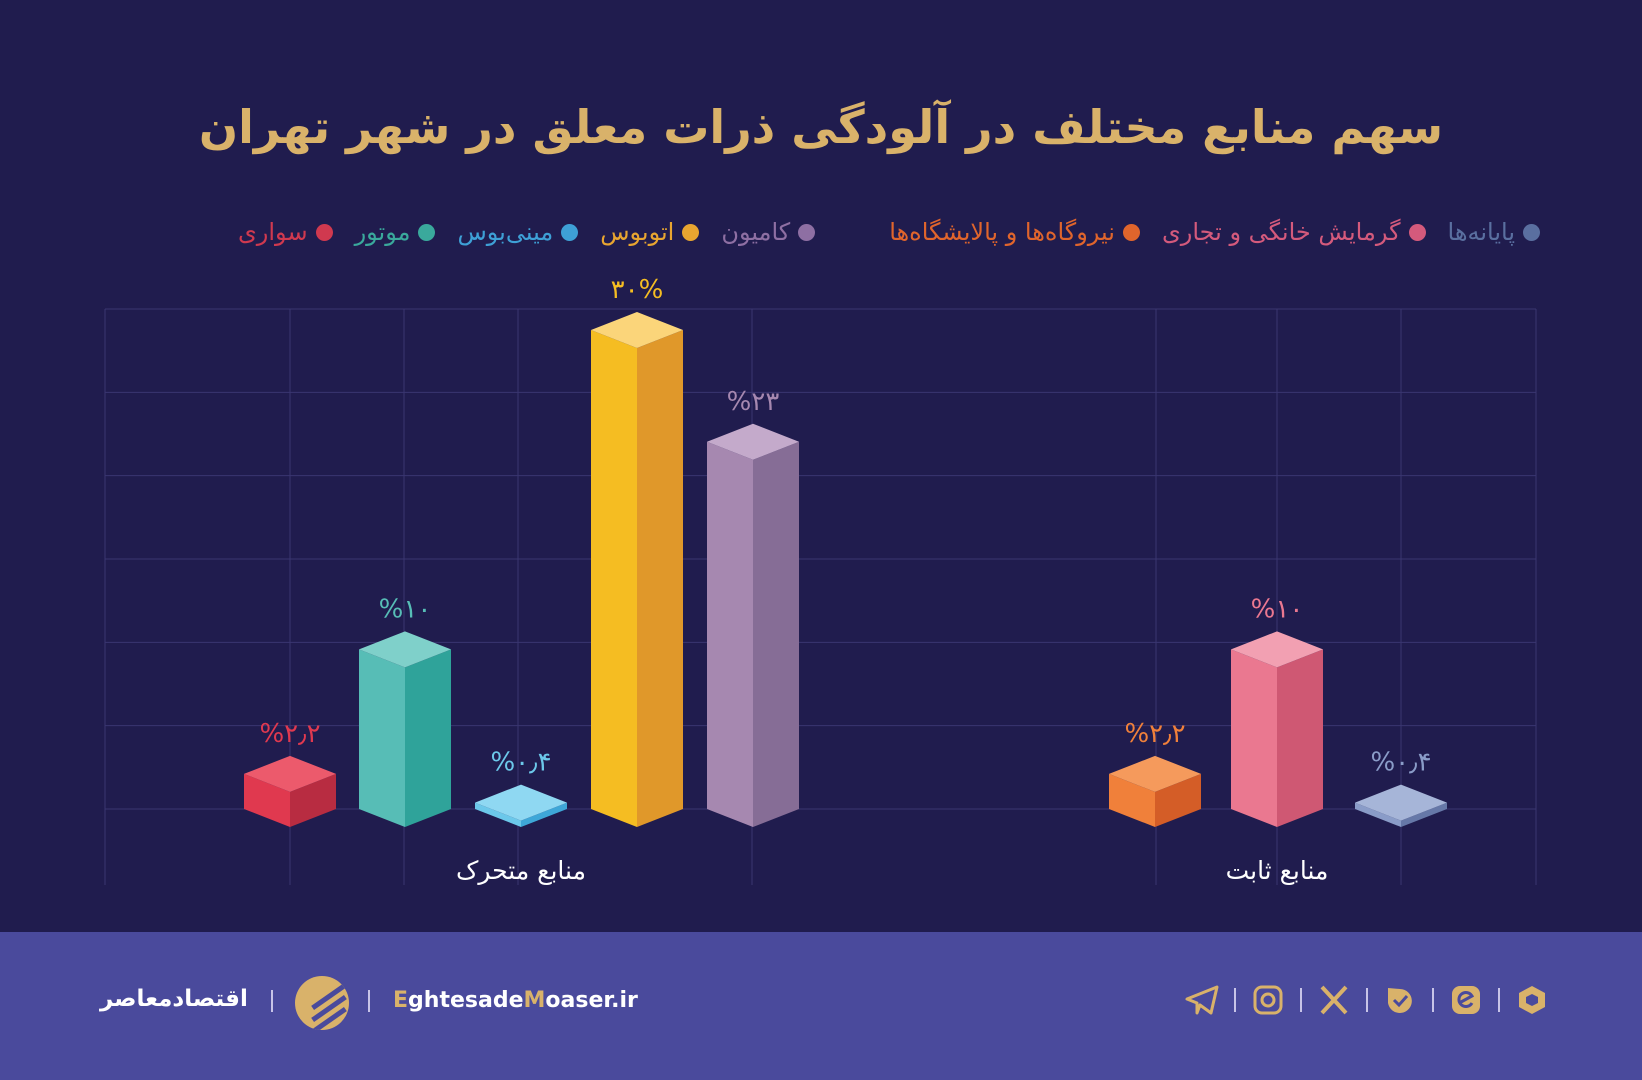 This screenshot has height=1080, width=1642. I want to click on legend-label: مینی‌بوس, so click(505, 232).